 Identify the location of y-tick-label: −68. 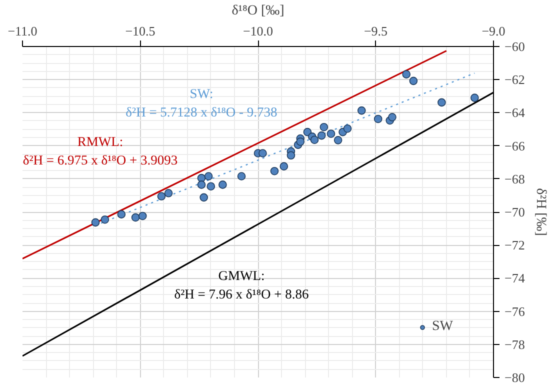
(514, 178).